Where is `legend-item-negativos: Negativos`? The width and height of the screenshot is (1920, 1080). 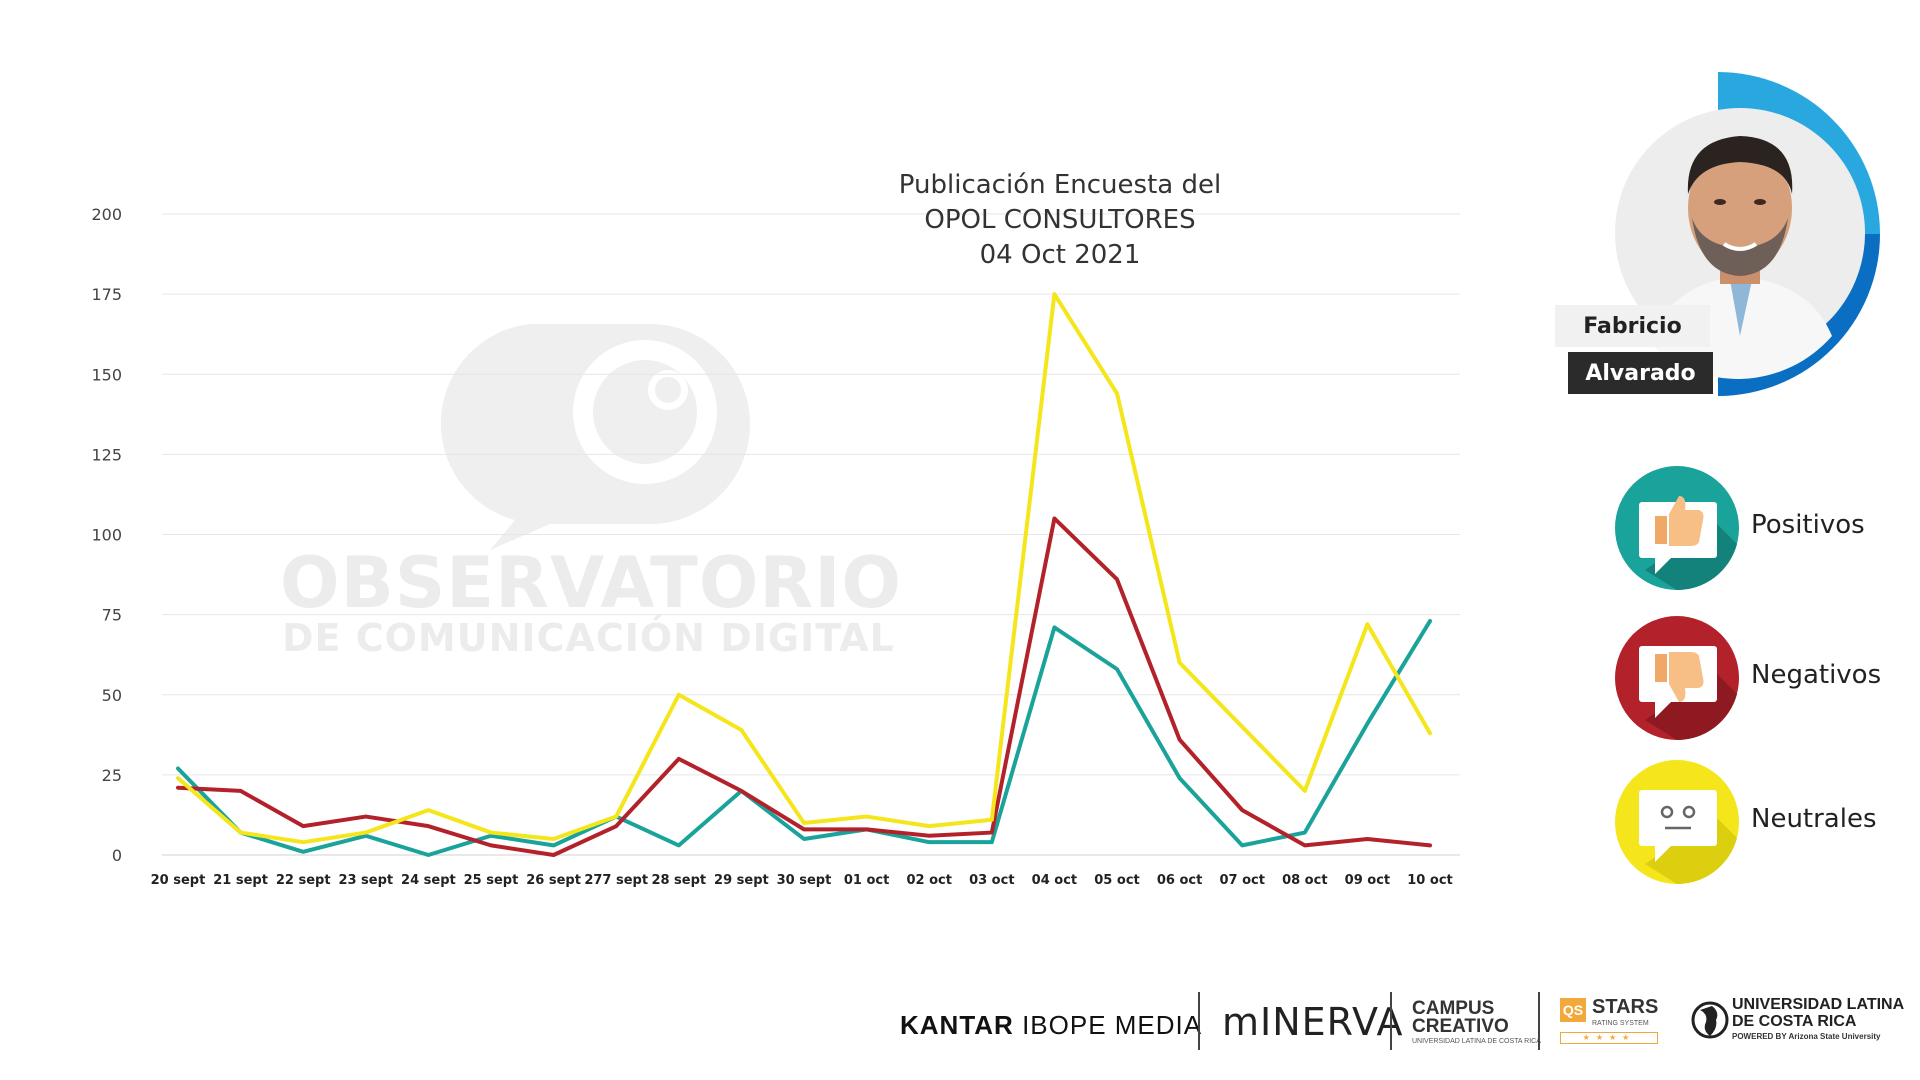 legend-item-negativos: Negativos is located at coordinates (1765, 678).